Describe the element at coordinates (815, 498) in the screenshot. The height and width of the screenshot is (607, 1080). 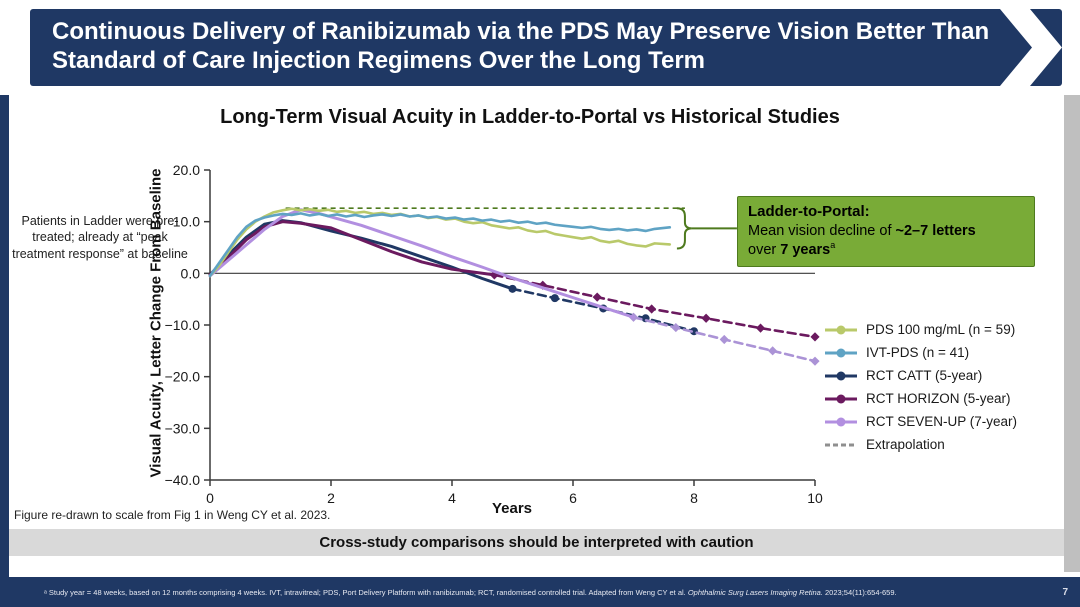
I see `svg-text: 10` at that location.